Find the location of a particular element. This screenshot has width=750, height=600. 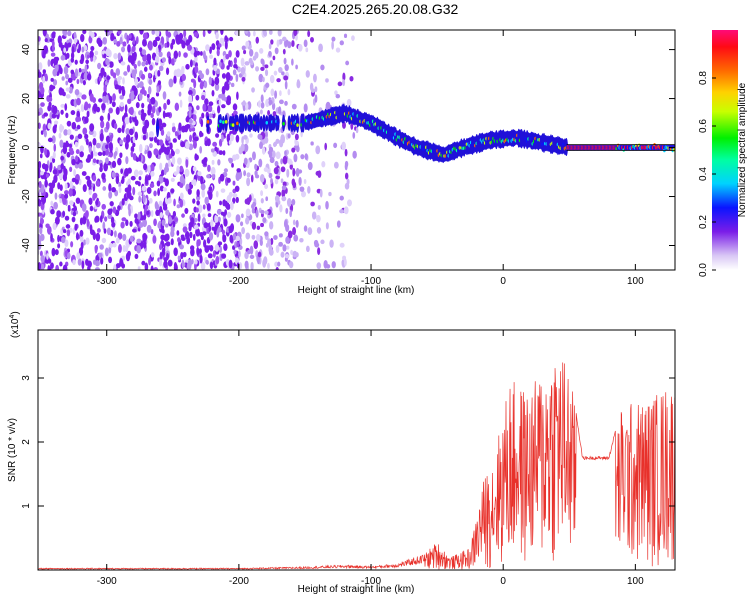

signal-core-cell is located at coordinates (237, 123).